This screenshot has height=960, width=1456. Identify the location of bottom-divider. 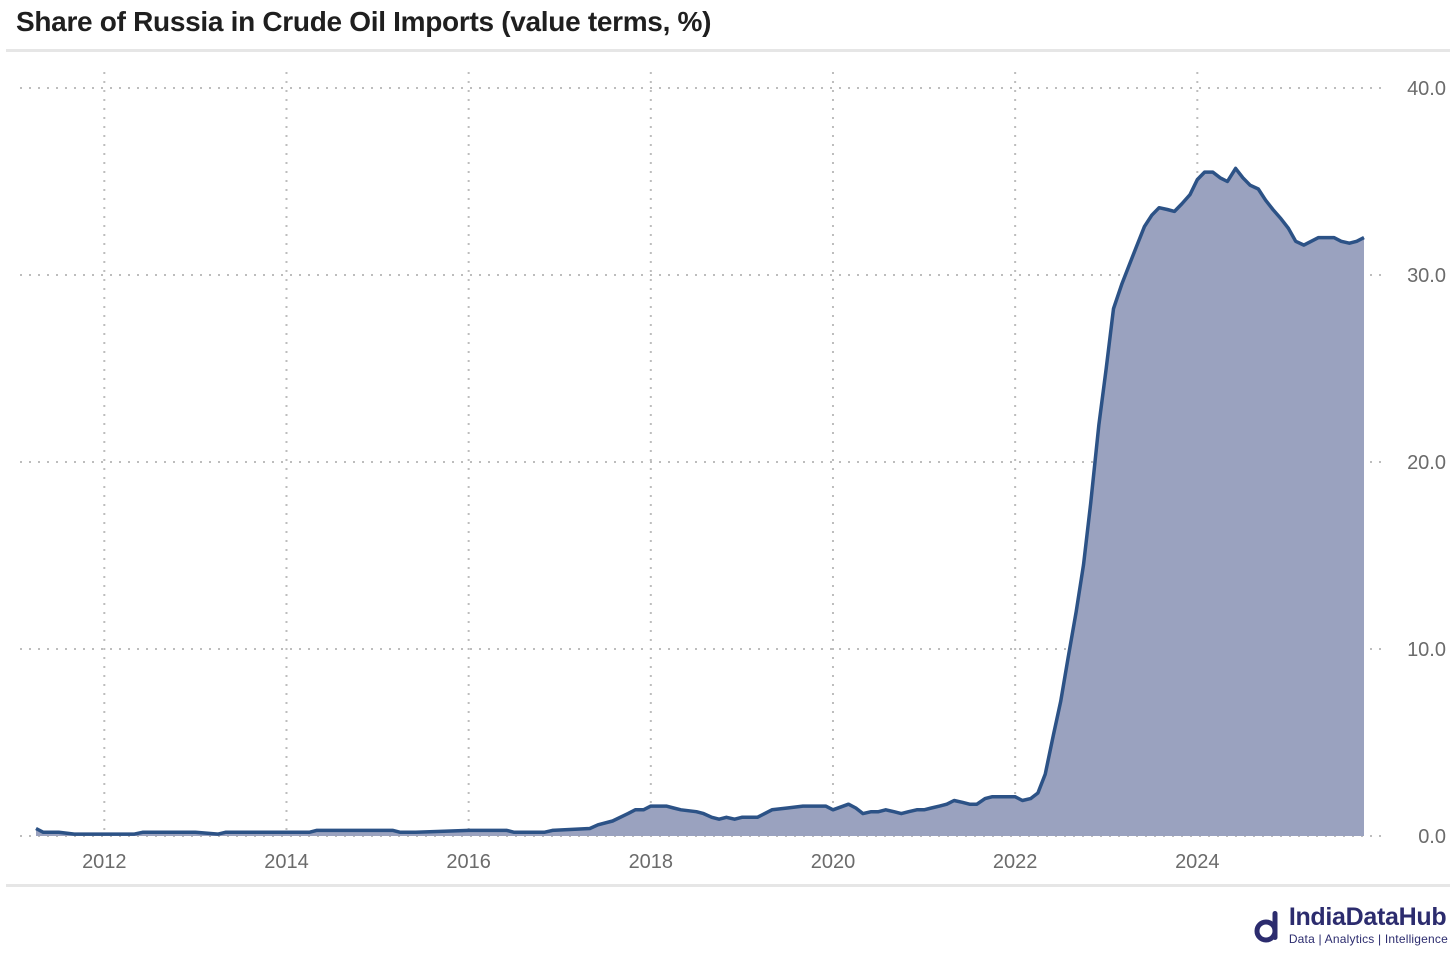
(728, 885).